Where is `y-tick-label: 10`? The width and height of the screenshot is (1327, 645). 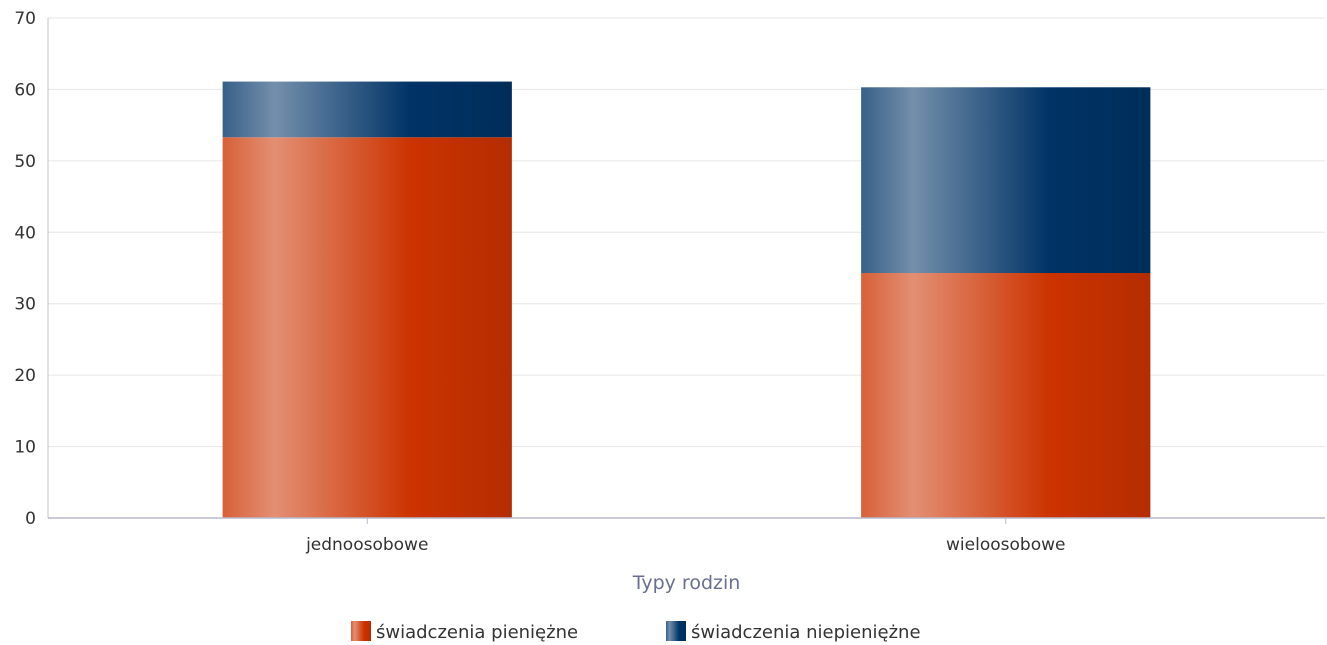
y-tick-label: 10 is located at coordinates (25, 448).